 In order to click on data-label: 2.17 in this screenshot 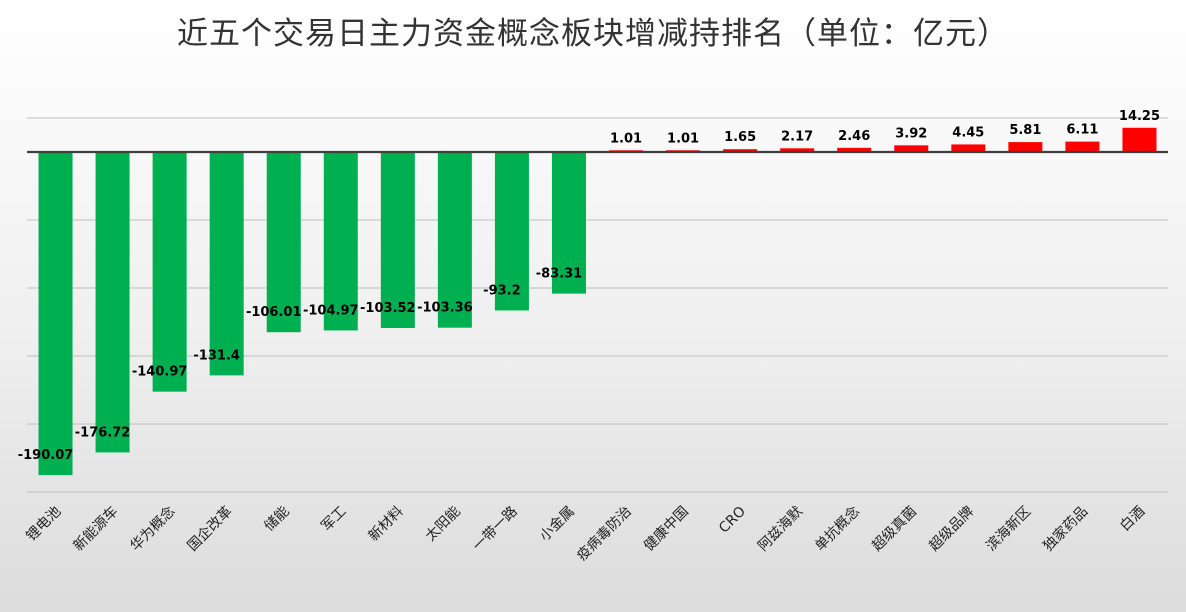, I will do `click(797, 136)`.